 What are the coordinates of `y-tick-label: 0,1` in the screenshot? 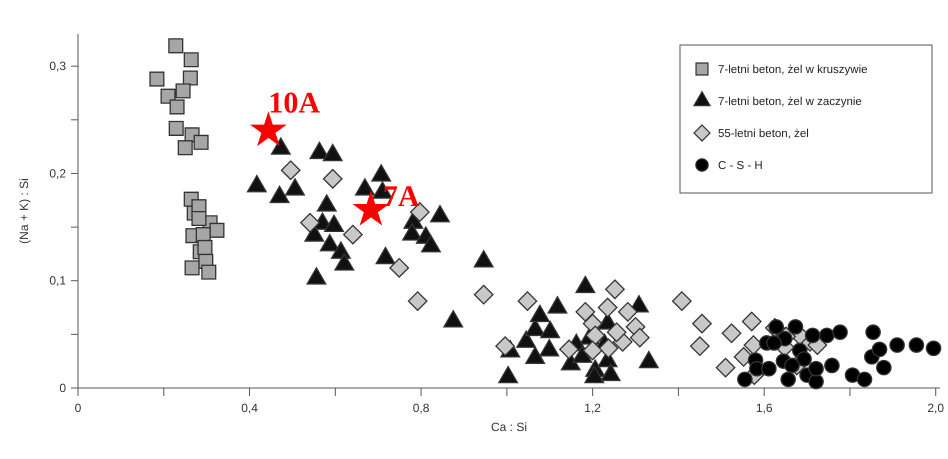 It's located at (57, 281).